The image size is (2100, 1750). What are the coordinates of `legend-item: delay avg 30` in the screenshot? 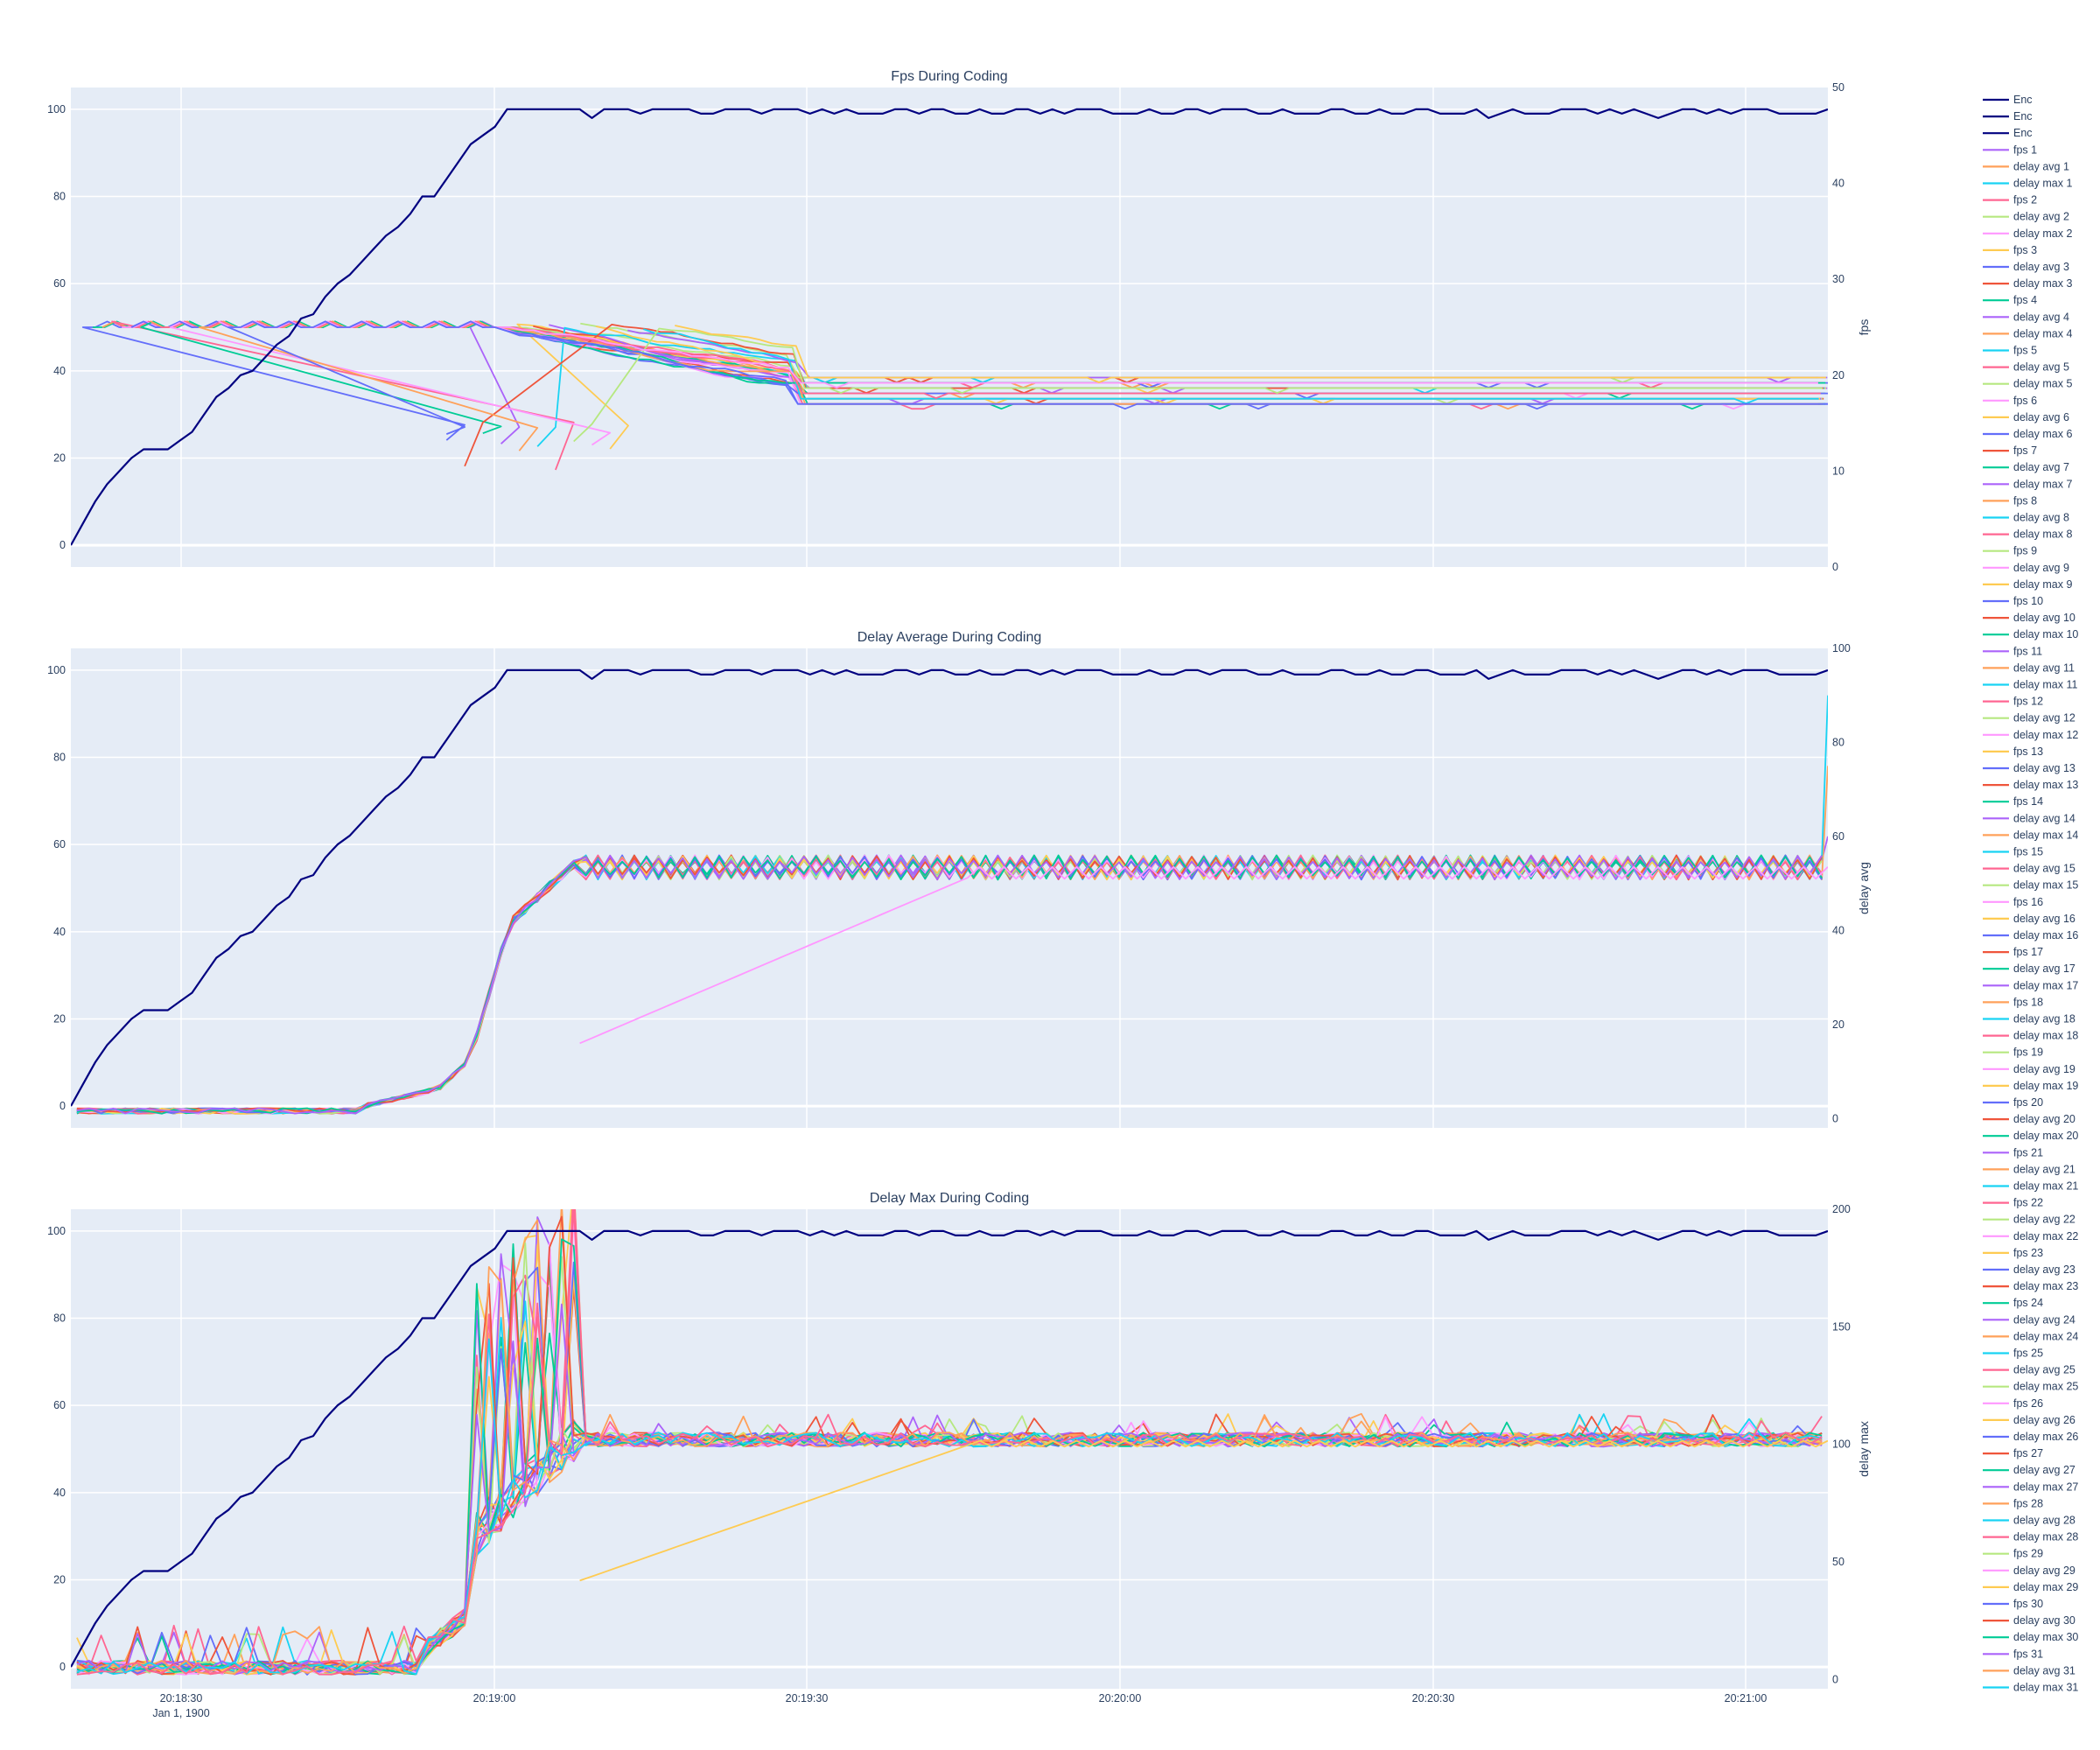 It's located at (2029, 1620).